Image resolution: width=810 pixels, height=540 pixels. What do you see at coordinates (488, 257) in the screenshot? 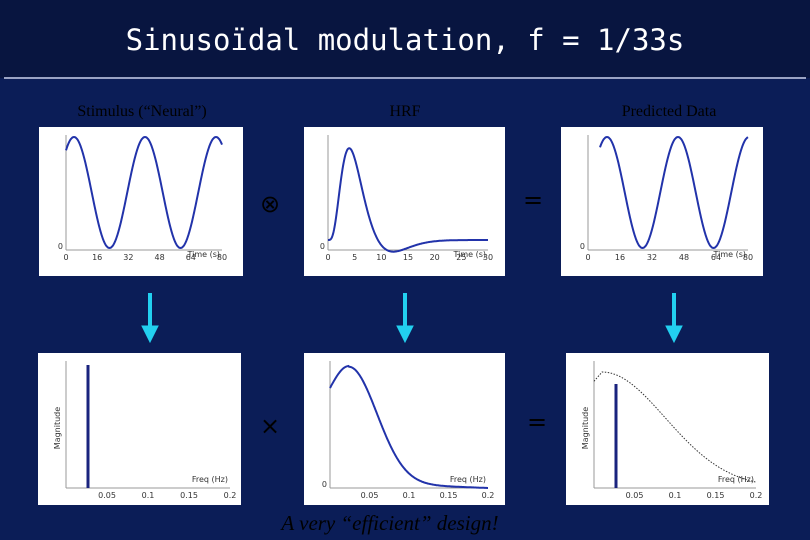
I see `x-tick-label: 30` at bounding box center [488, 257].